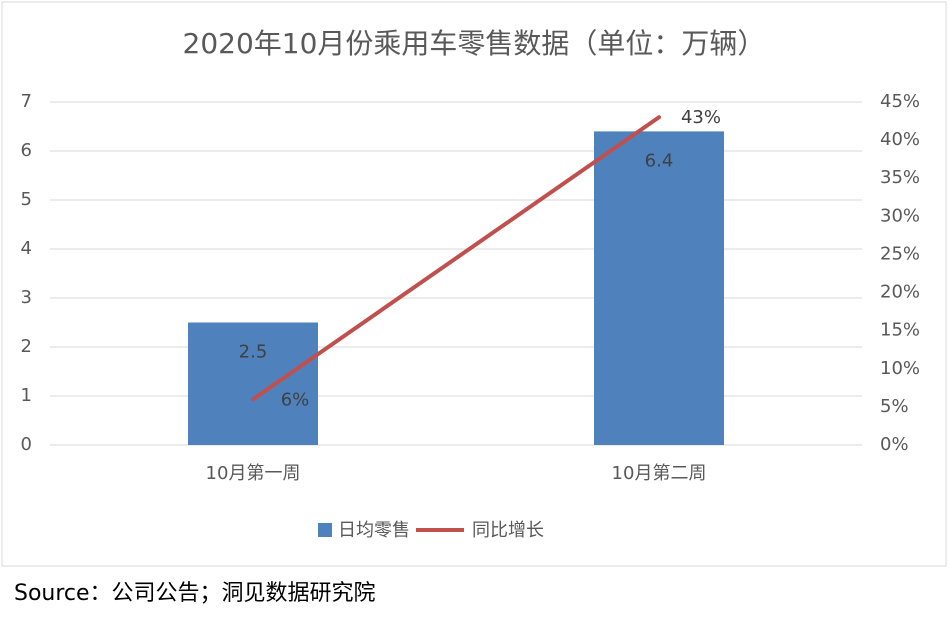 The height and width of the screenshot is (621, 949). I want to click on y2-tick-label: 5%, so click(894, 406).